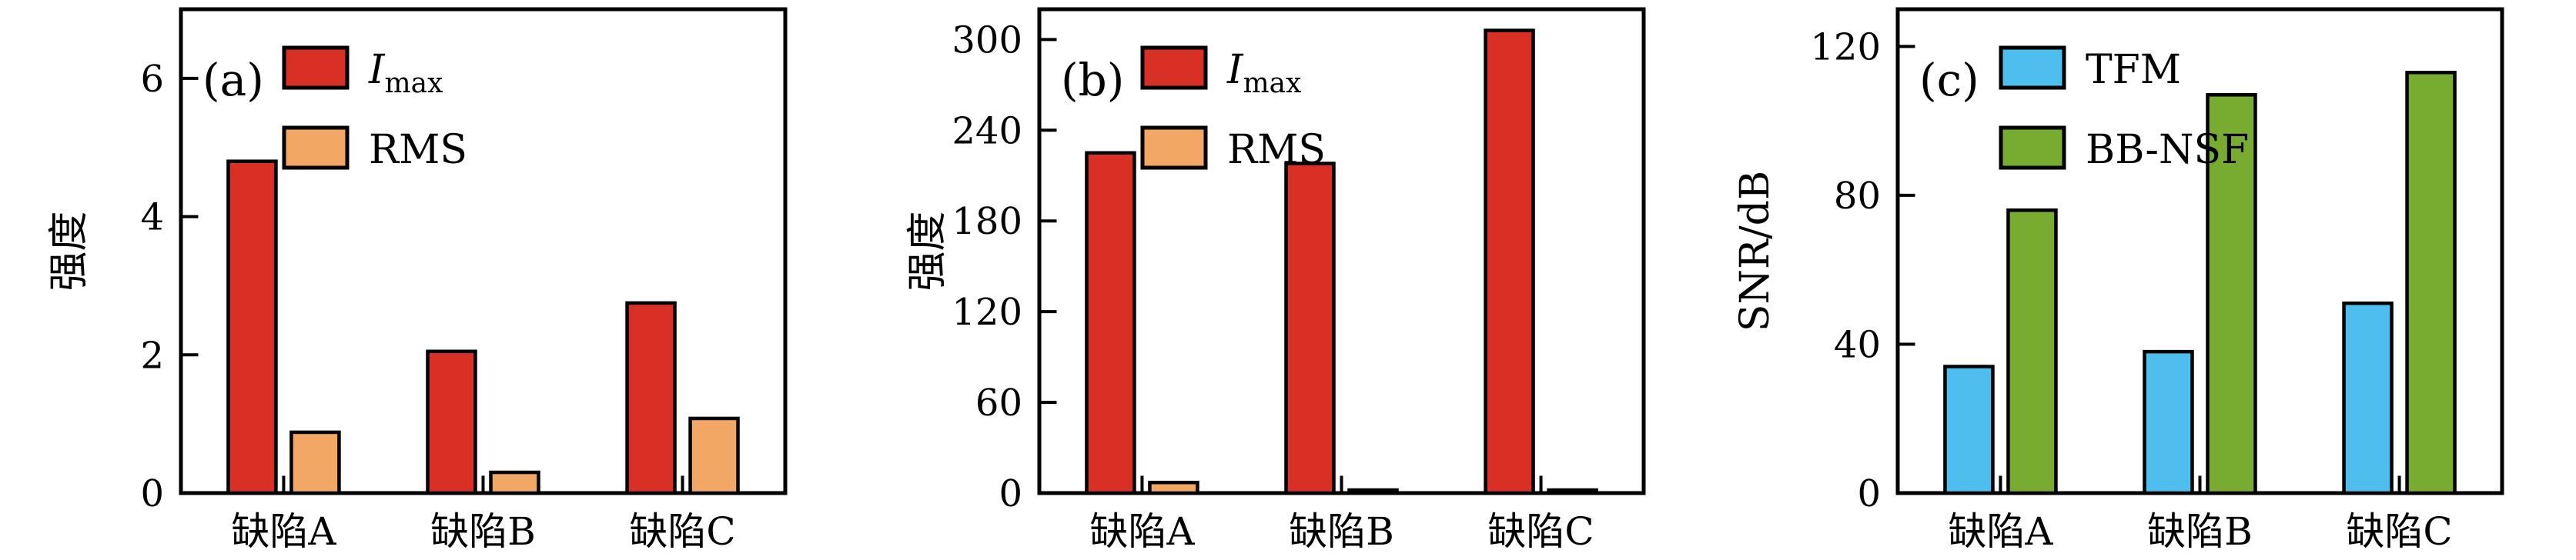  I want to click on legend-swatch-tfm, so click(2033, 67).